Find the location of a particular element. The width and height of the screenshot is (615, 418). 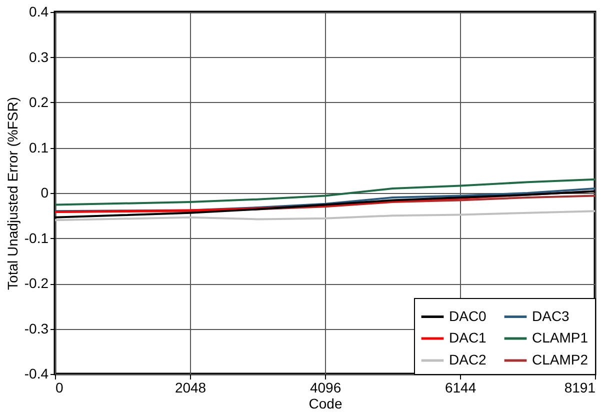

y-tick-label: 0.1 is located at coordinates (39, 147).